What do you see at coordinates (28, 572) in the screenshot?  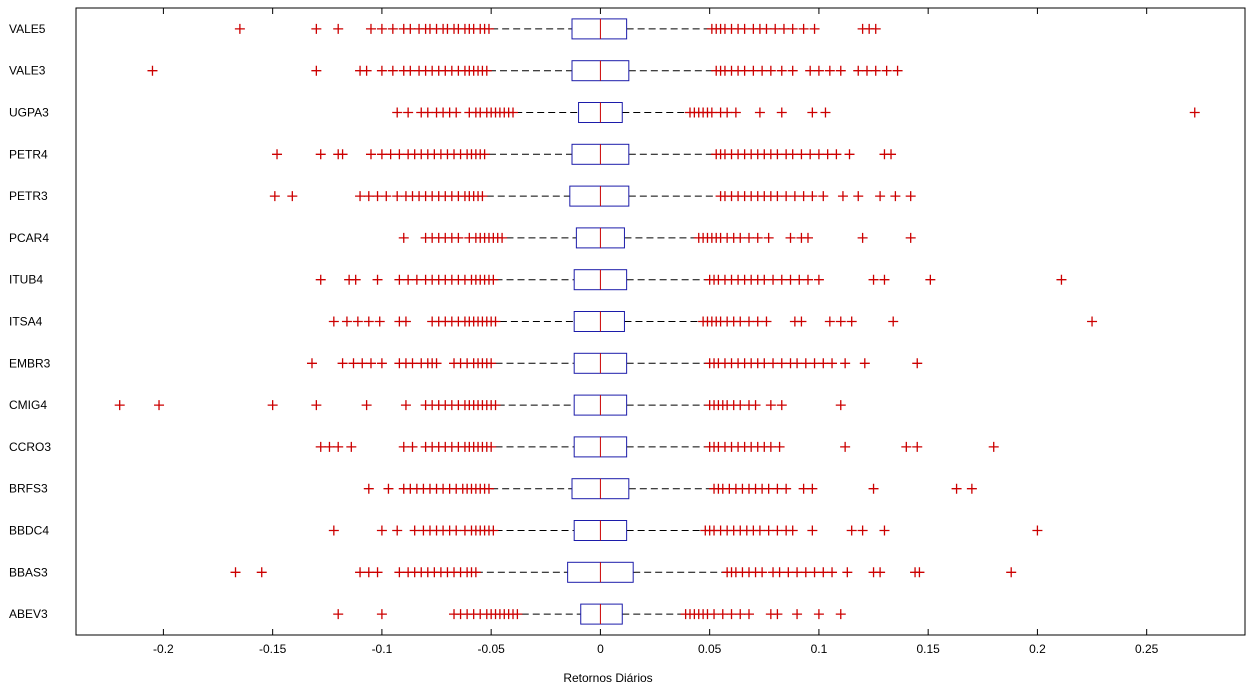 I see `y-tick-label: BBAS3` at bounding box center [28, 572].